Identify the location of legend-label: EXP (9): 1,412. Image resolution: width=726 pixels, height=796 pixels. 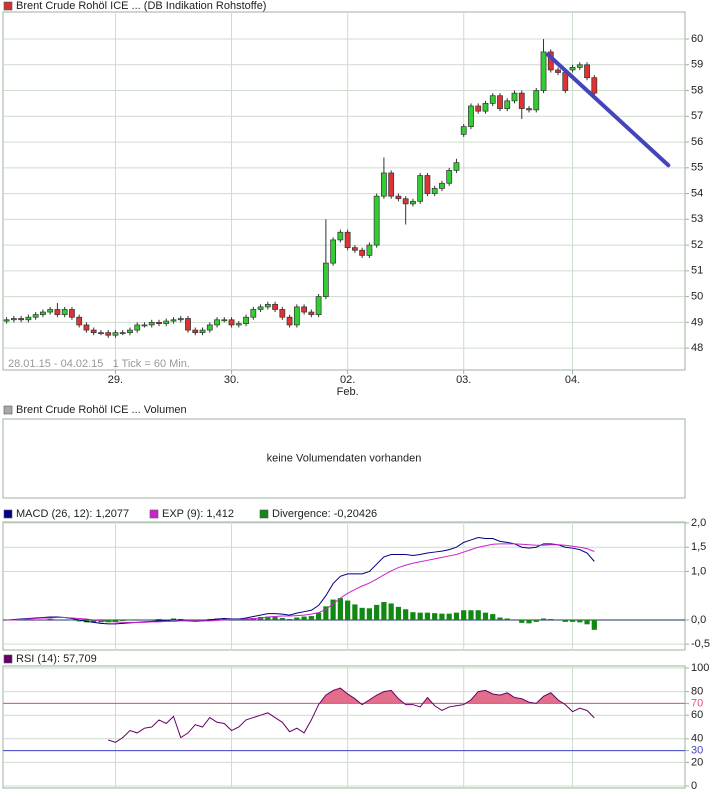
(198, 514).